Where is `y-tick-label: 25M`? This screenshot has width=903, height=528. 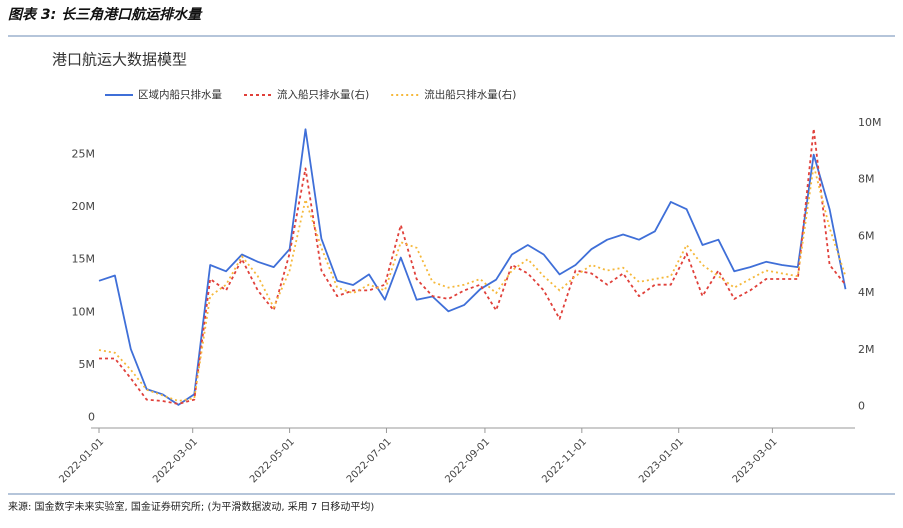
y-tick-label: 25M is located at coordinates (84, 154).